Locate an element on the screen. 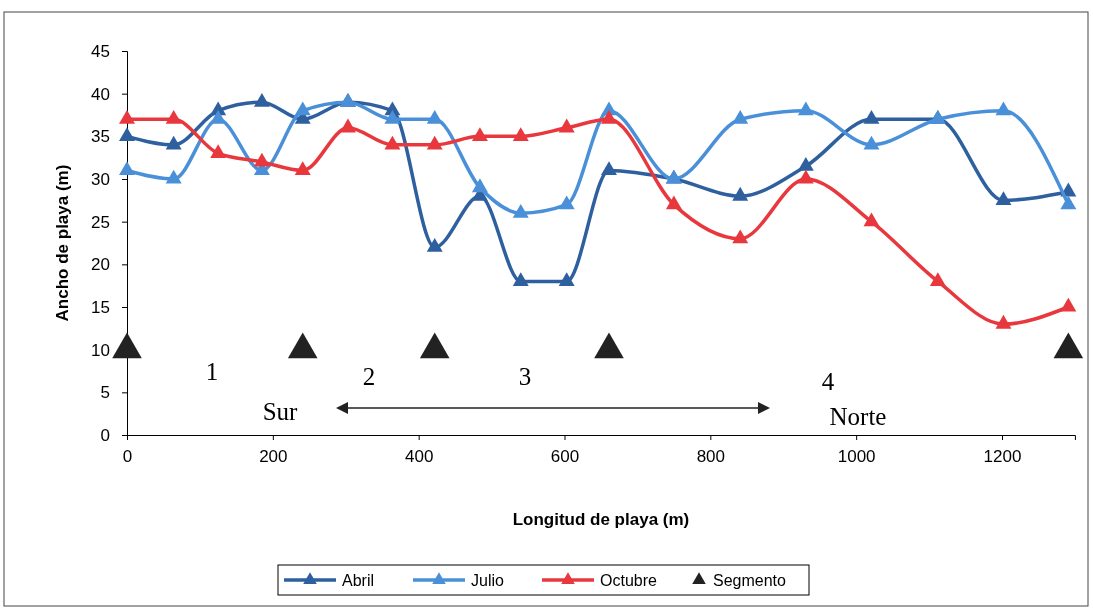 Image resolution: width=1093 pixels, height=612 pixels. y-tick-label: 10 is located at coordinates (100, 350).